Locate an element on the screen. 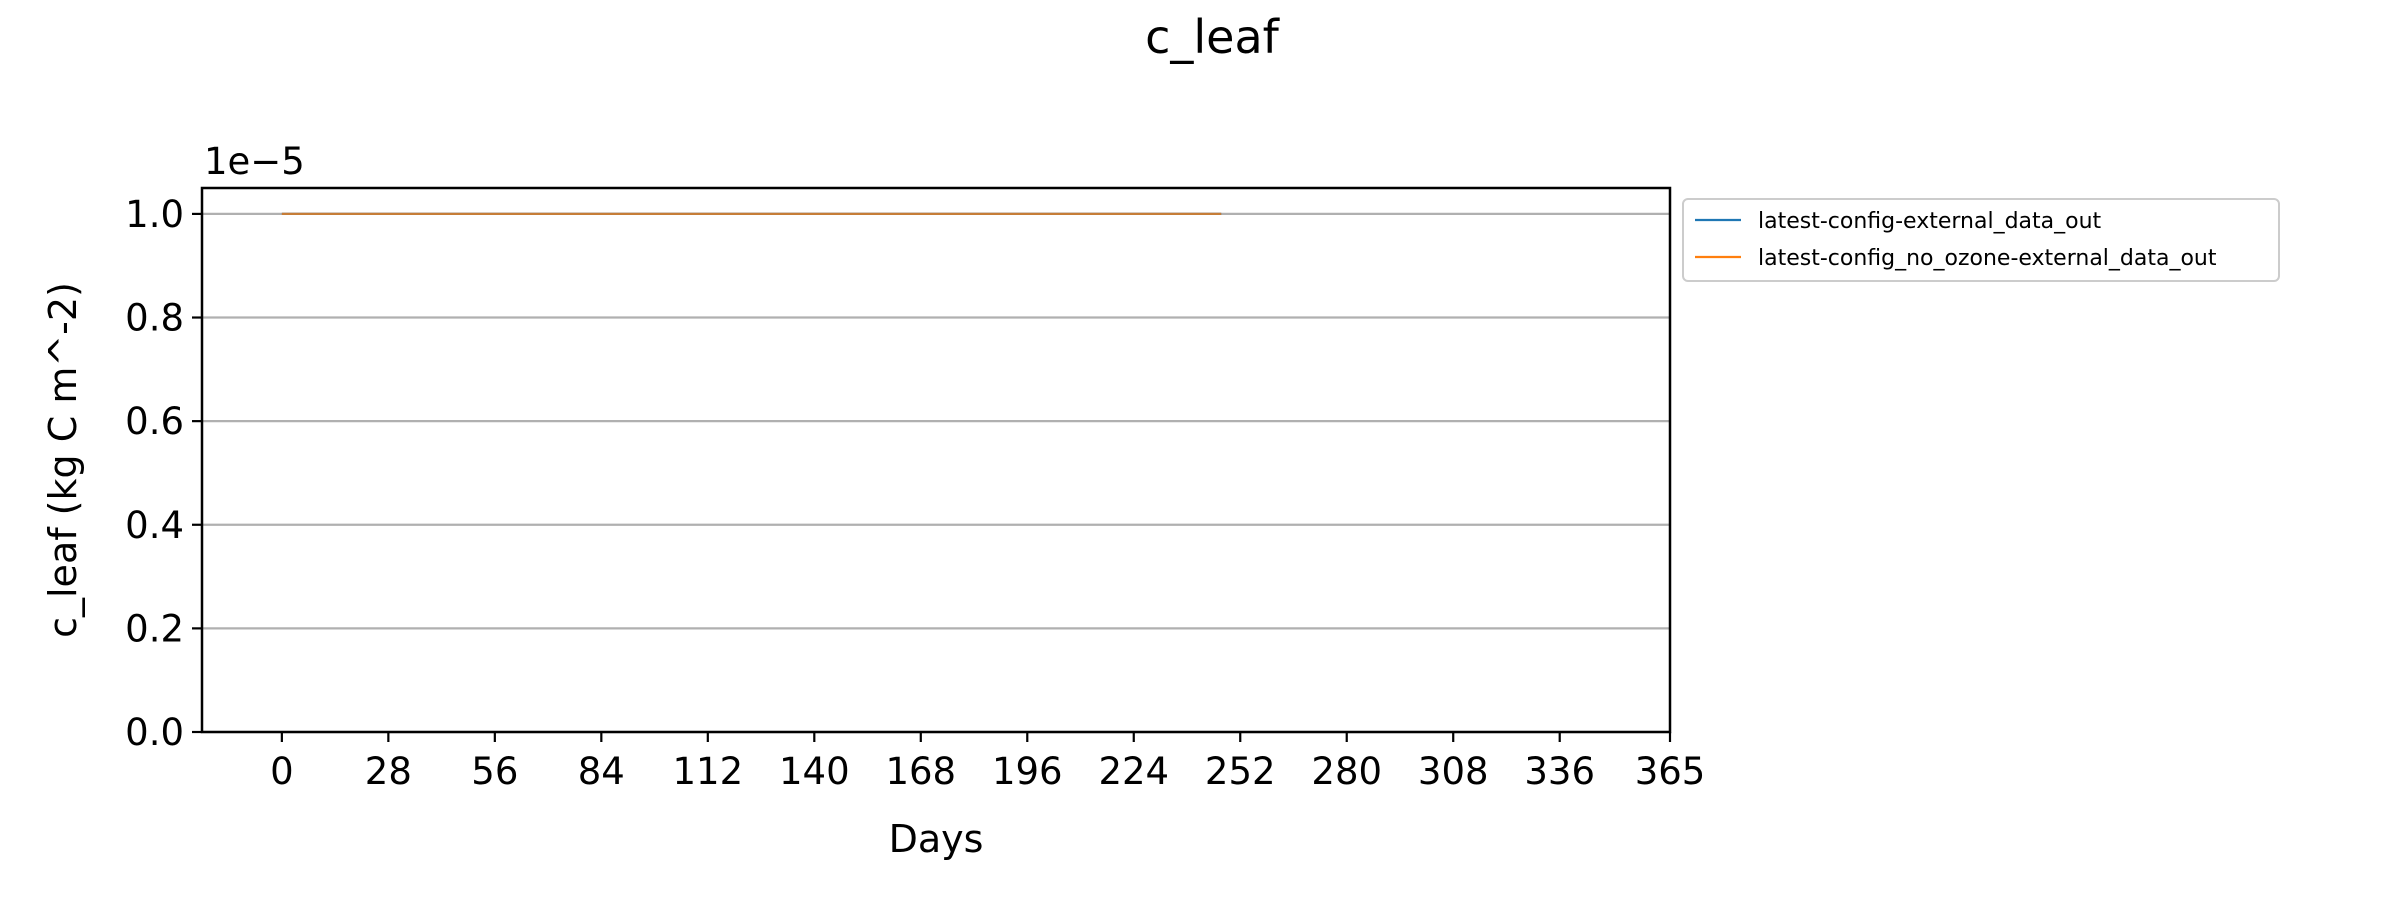  x-tick-label: 168 is located at coordinates (920, 771).